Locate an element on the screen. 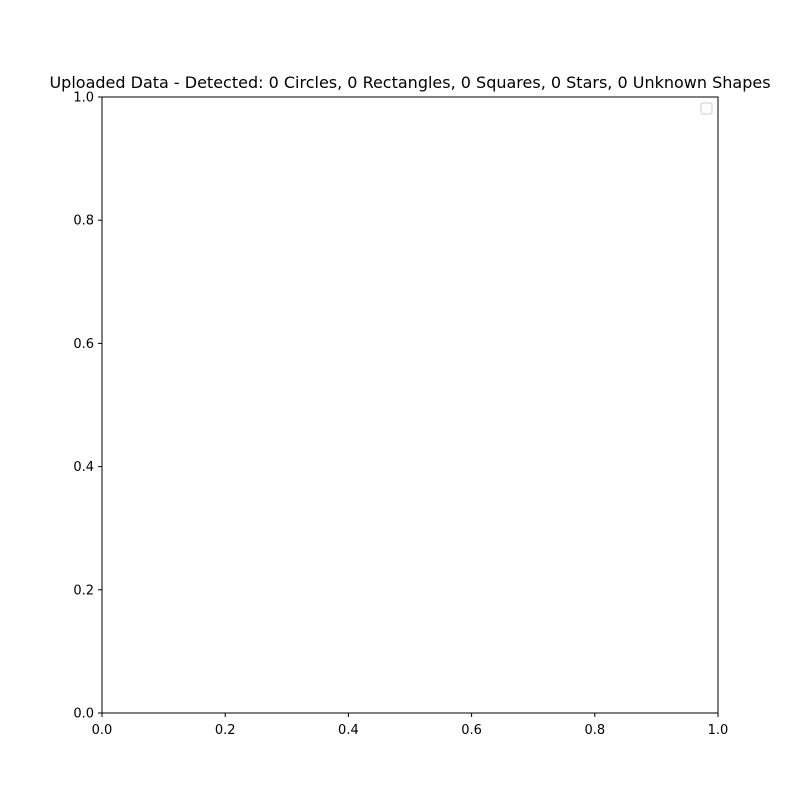 This screenshot has width=800, height=804. x-axis: 0.0 0.2 0.4 0.6 0.8 1.0 is located at coordinates (410, 725).